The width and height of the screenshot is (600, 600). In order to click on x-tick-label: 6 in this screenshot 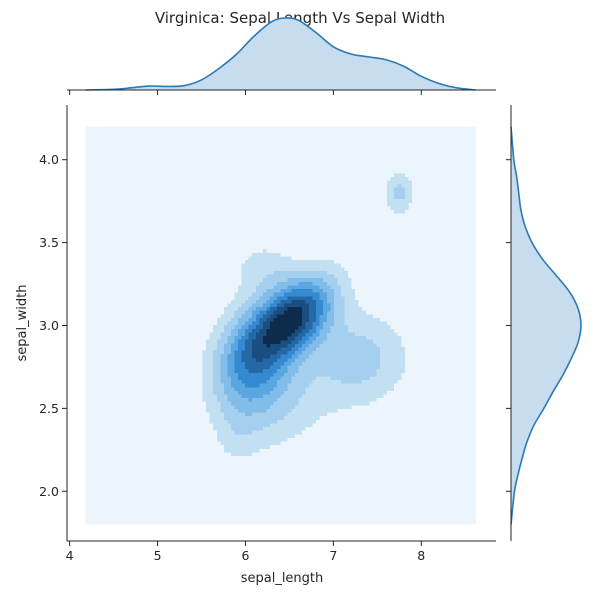, I will do `click(245, 555)`.